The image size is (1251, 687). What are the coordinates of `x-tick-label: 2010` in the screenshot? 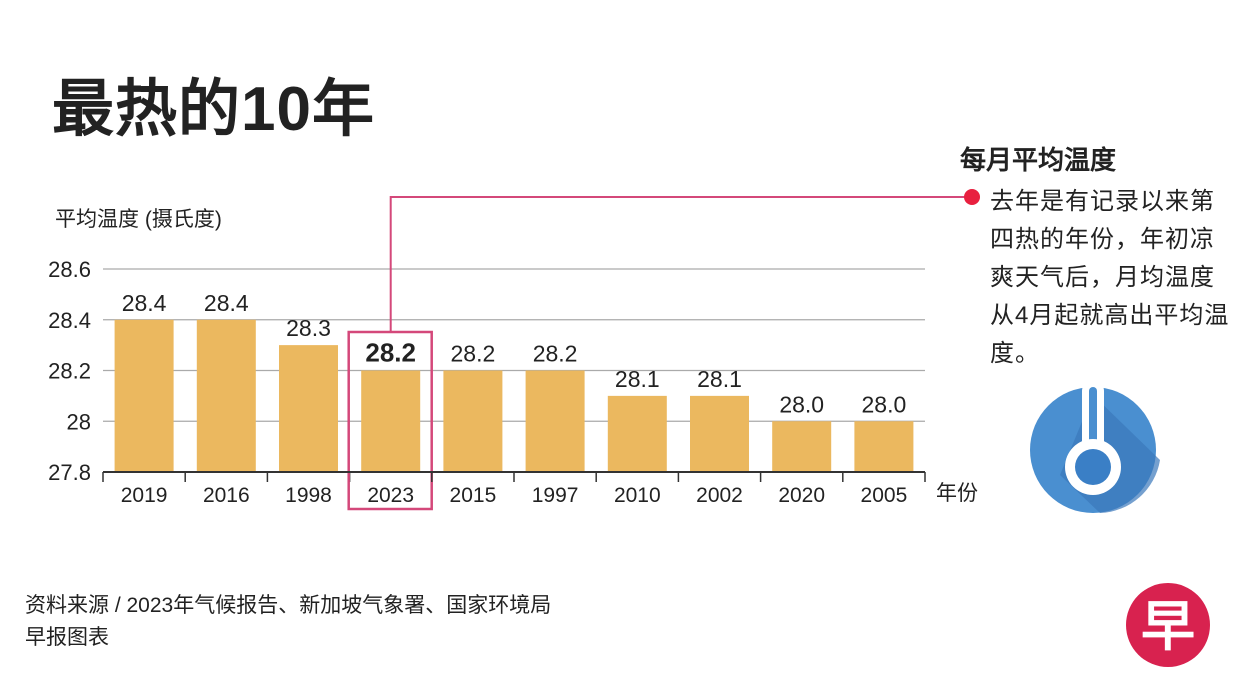 It's located at (637, 495).